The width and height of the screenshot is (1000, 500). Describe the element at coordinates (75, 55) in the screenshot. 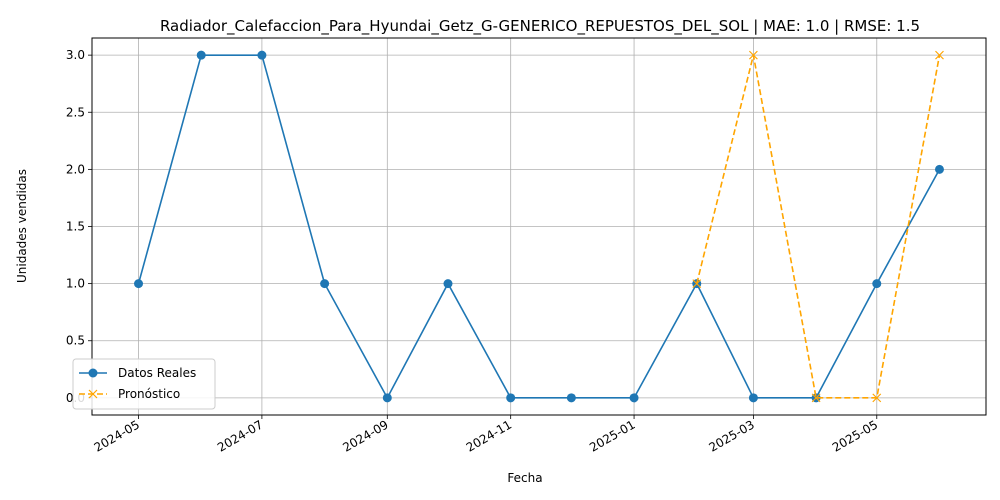

I see `y-tick-label: 3.0` at that location.